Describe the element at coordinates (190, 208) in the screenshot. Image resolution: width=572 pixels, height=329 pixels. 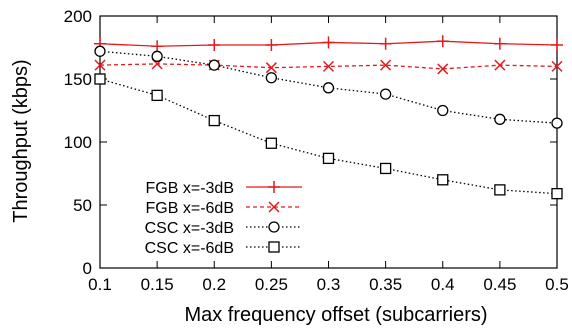
I see `legend-label: FGB x=-6dB` at that location.